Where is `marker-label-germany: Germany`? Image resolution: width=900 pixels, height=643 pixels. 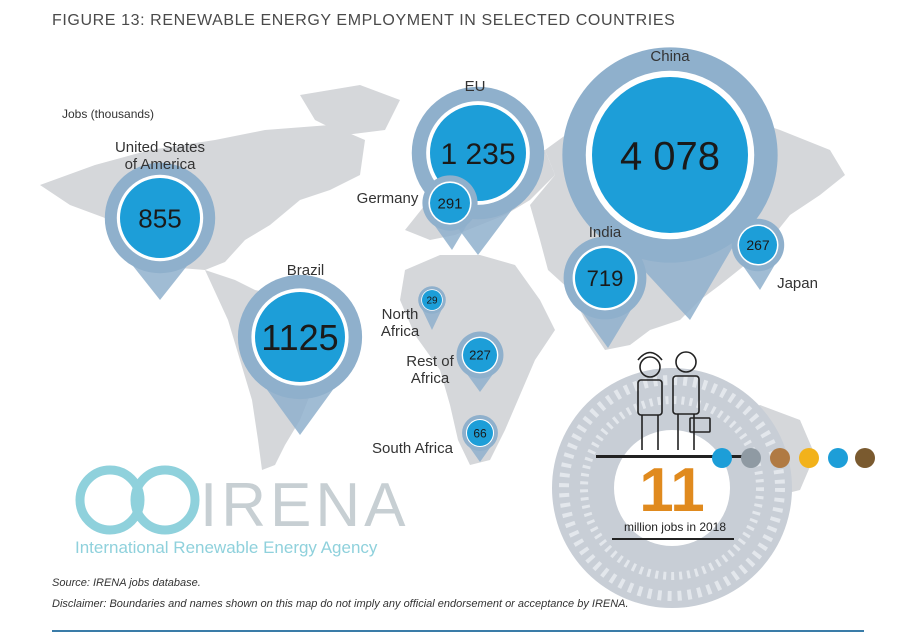 marker-label-germany: Germany is located at coordinates (387, 198).